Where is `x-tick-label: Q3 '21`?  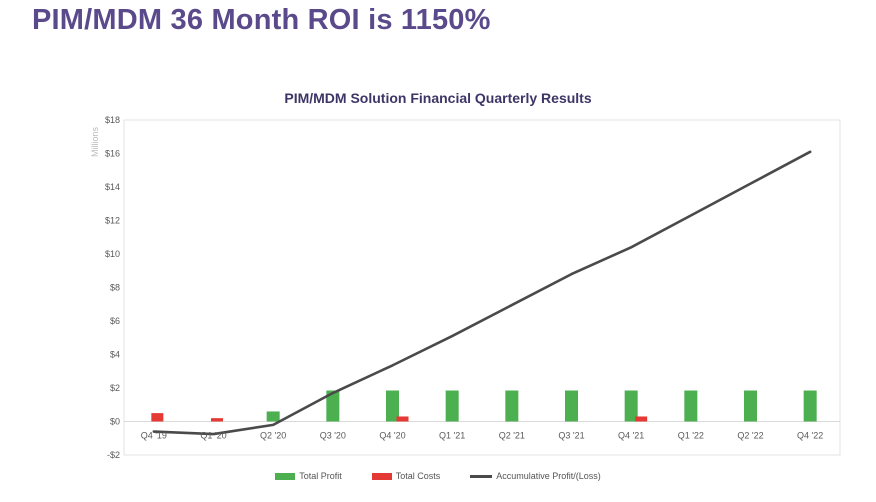
x-tick-label: Q3 '21 is located at coordinates (571, 436).